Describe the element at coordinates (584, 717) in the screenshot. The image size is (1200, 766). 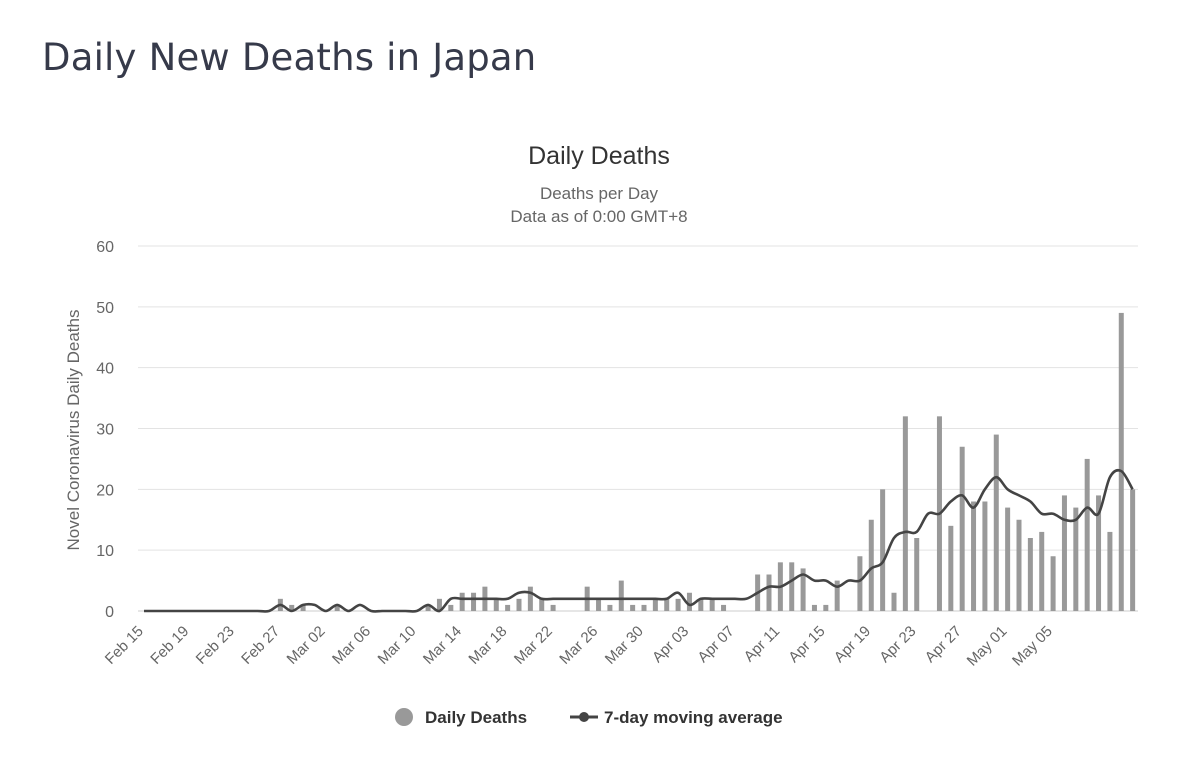
I see `legend-line-dot` at that location.